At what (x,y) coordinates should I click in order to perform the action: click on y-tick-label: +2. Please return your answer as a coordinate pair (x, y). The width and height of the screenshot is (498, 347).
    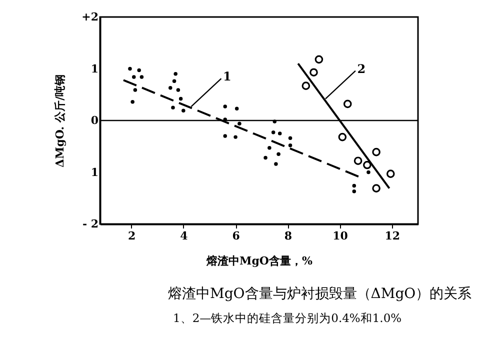
    Looking at the image, I should click on (90, 17).